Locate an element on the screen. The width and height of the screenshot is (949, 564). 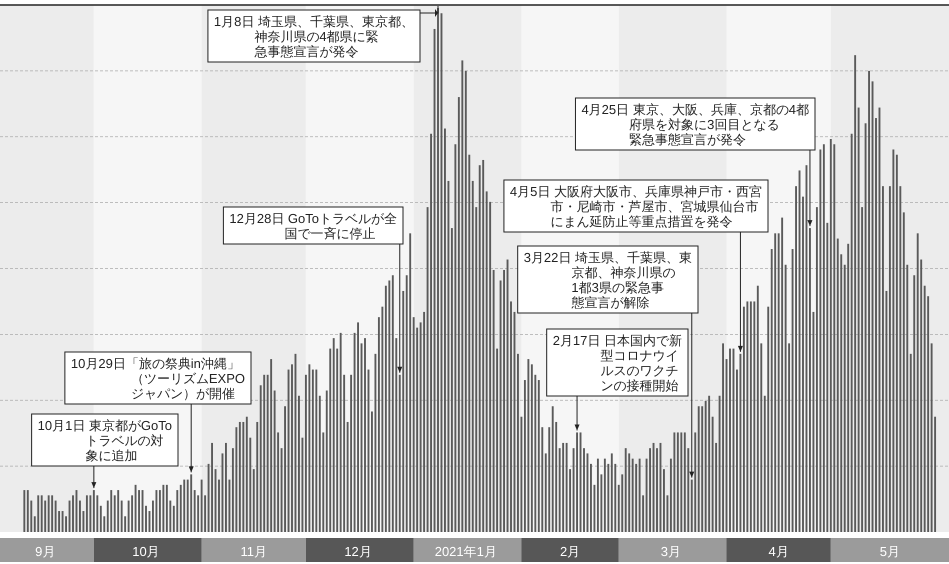
x-tick-label: 4月 is located at coordinates (778, 551).